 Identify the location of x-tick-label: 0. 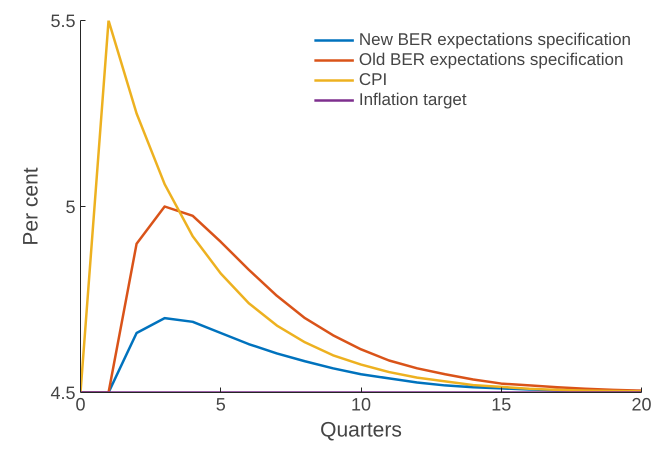
(80, 404).